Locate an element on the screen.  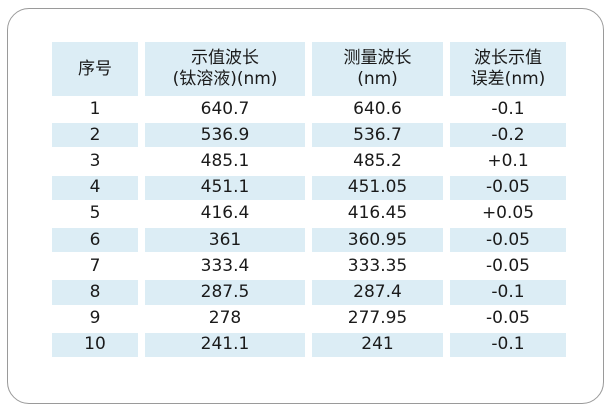
cell-text: 416.4 is located at coordinates (225, 213).